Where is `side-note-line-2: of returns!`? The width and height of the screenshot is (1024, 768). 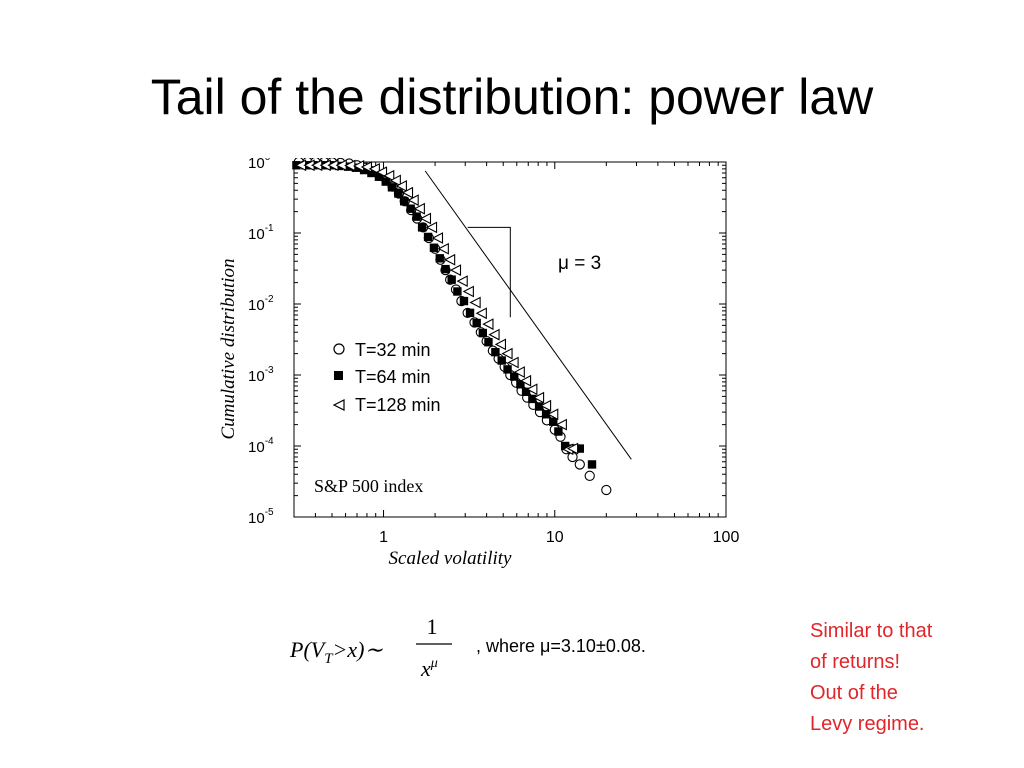 side-note-line-2: of returns! is located at coordinates (855, 662).